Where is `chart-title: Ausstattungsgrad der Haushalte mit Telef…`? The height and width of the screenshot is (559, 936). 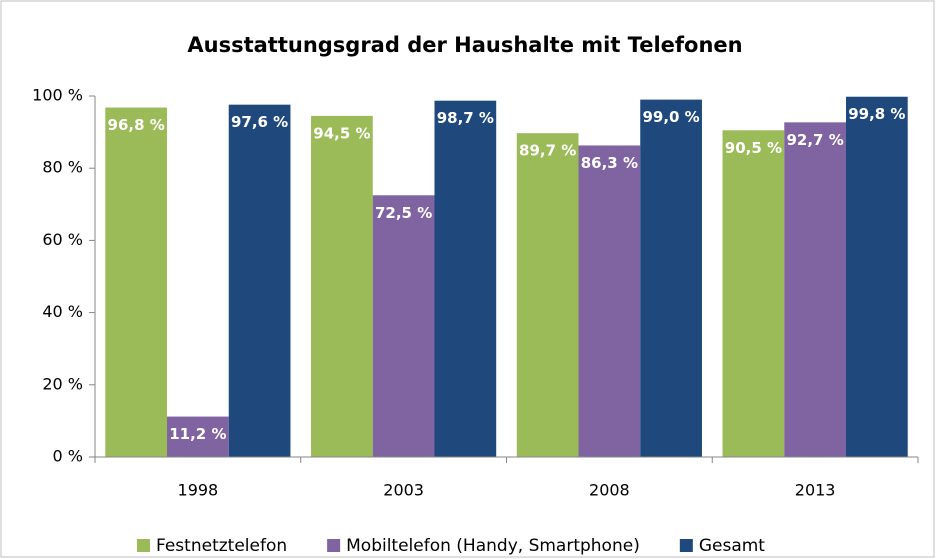 chart-title: Ausstattungsgrad der Haushalte mit Telef… is located at coordinates (464, 45).